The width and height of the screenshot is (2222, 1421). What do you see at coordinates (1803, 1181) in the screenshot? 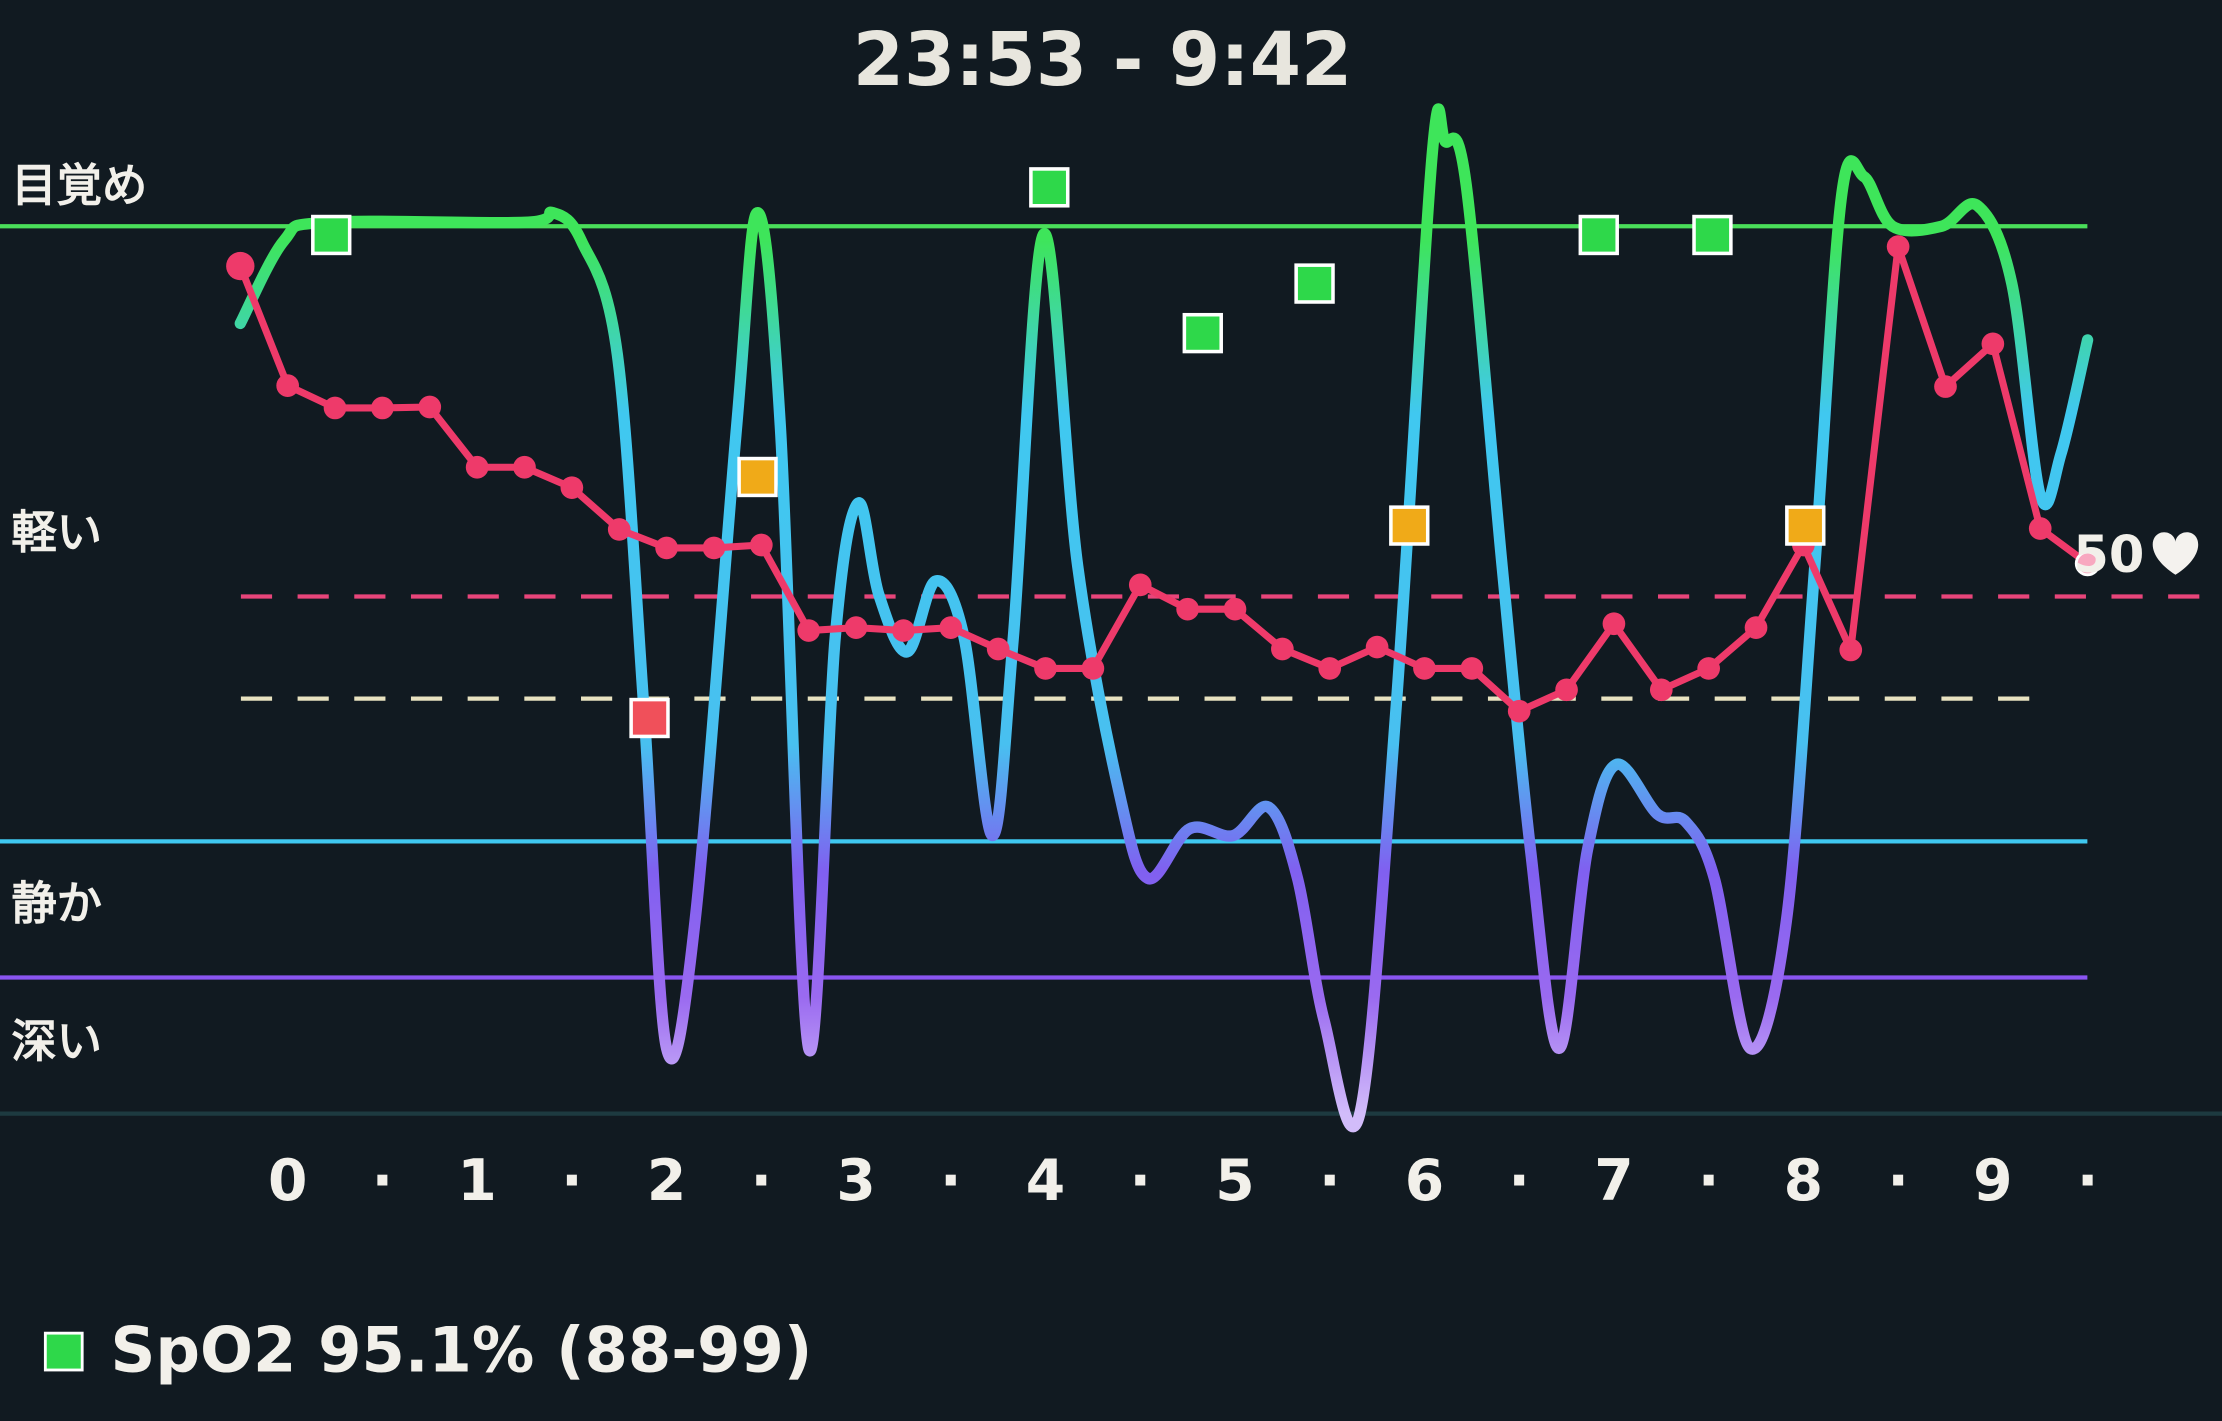
I see `x-tick-label: 8` at bounding box center [1803, 1181].